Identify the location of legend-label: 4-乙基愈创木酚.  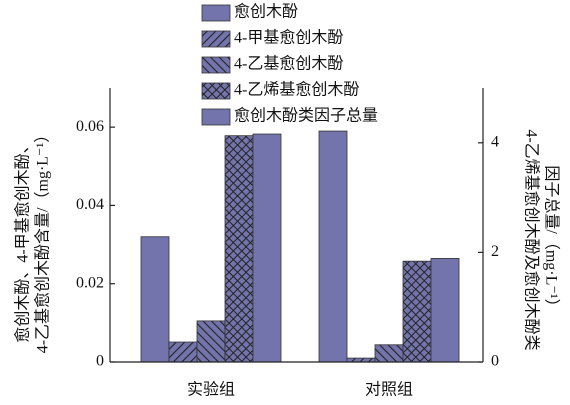
(288, 64).